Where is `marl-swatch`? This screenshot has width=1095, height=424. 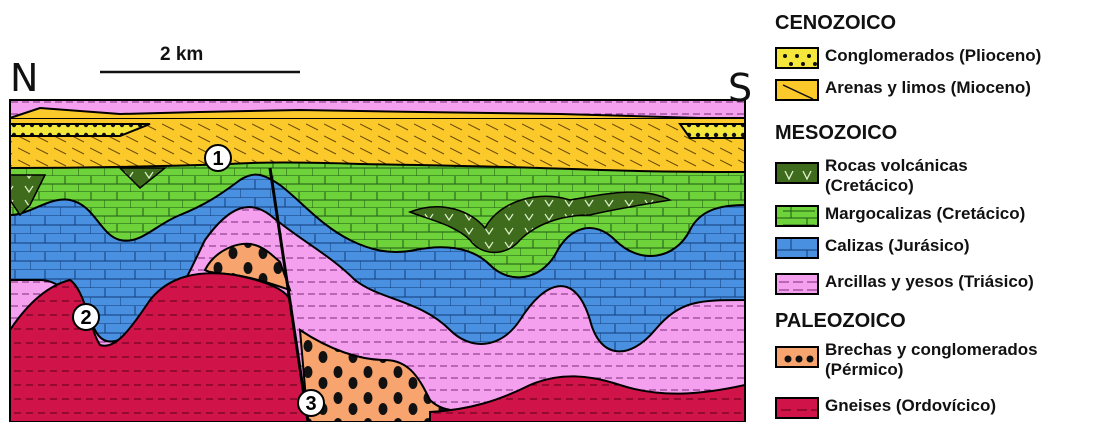 marl-swatch is located at coordinates (797, 216).